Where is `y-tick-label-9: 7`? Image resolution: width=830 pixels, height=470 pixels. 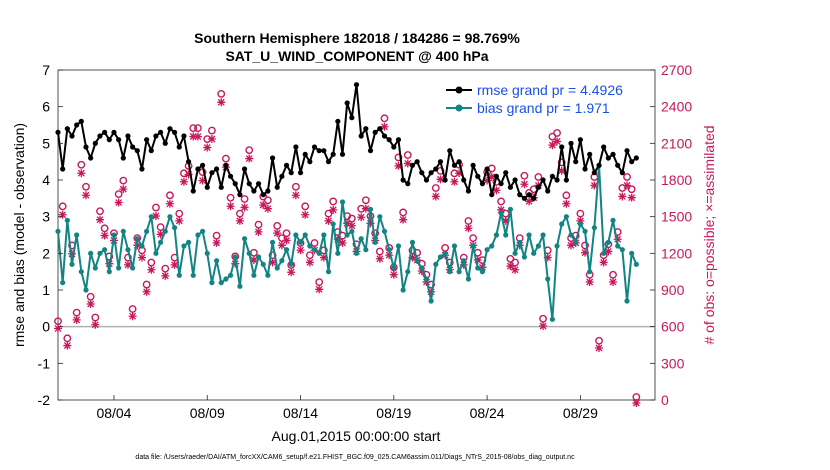 y-tick-label-9: 7 is located at coordinates (46, 70).